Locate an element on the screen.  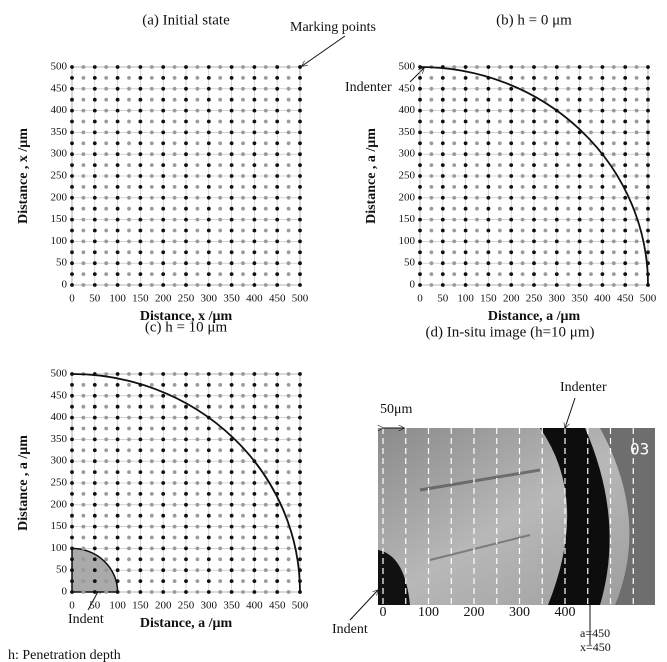
y-axis-label: Distance , x /μm is located at coordinates (23, 176).